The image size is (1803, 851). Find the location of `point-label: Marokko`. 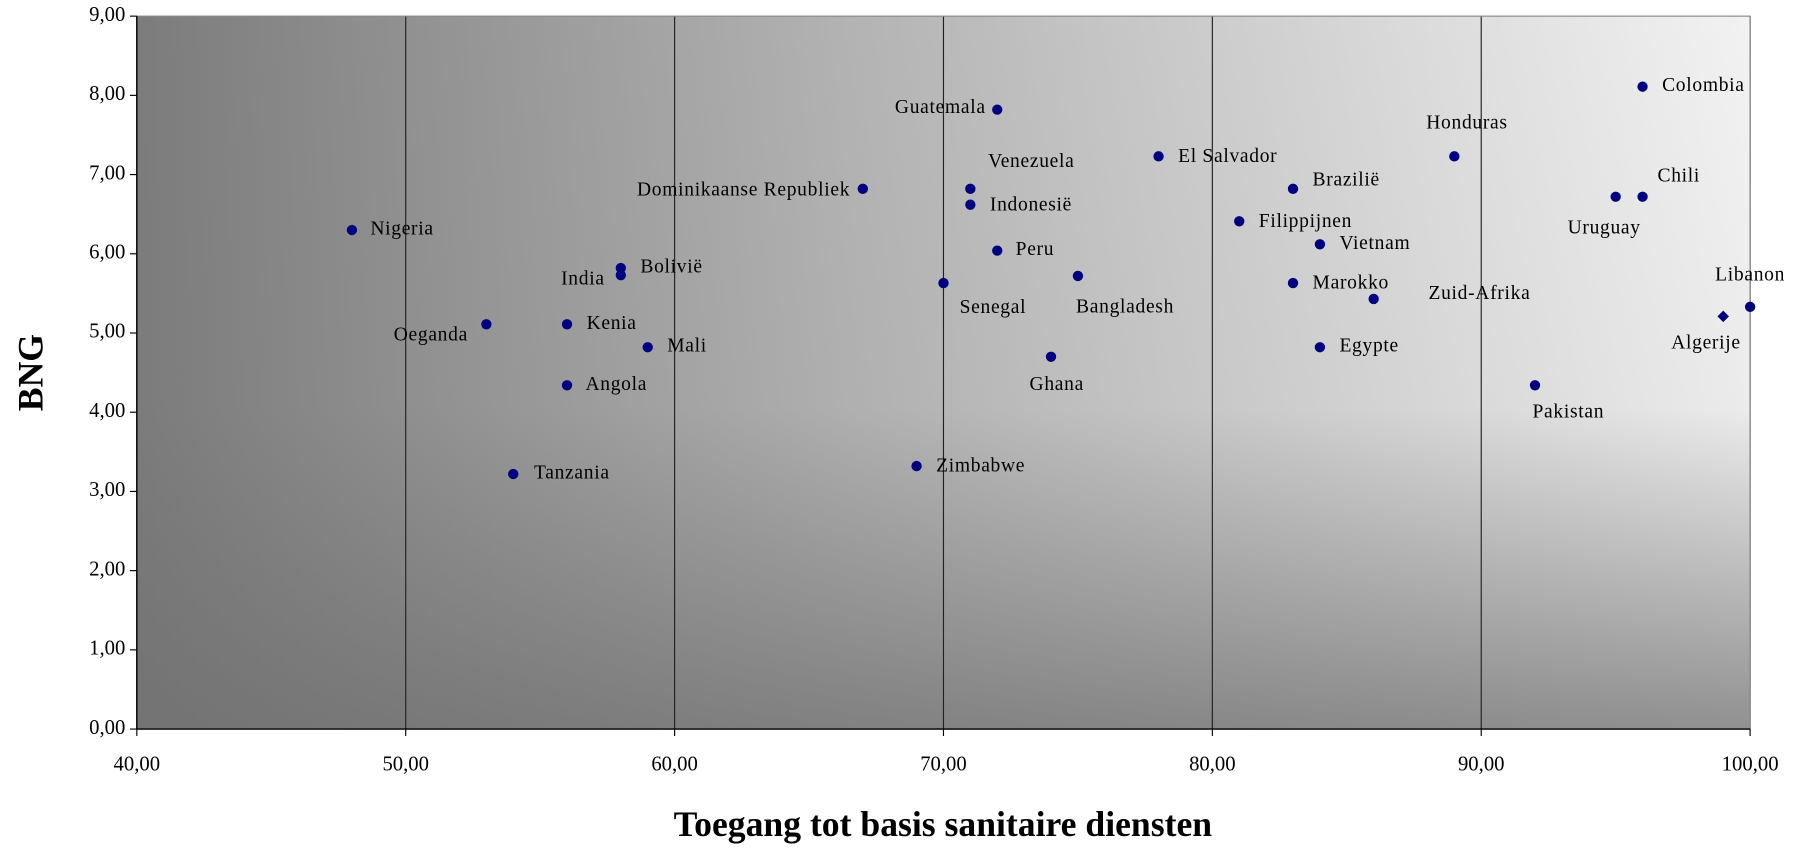

point-label: Marokko is located at coordinates (1351, 283).